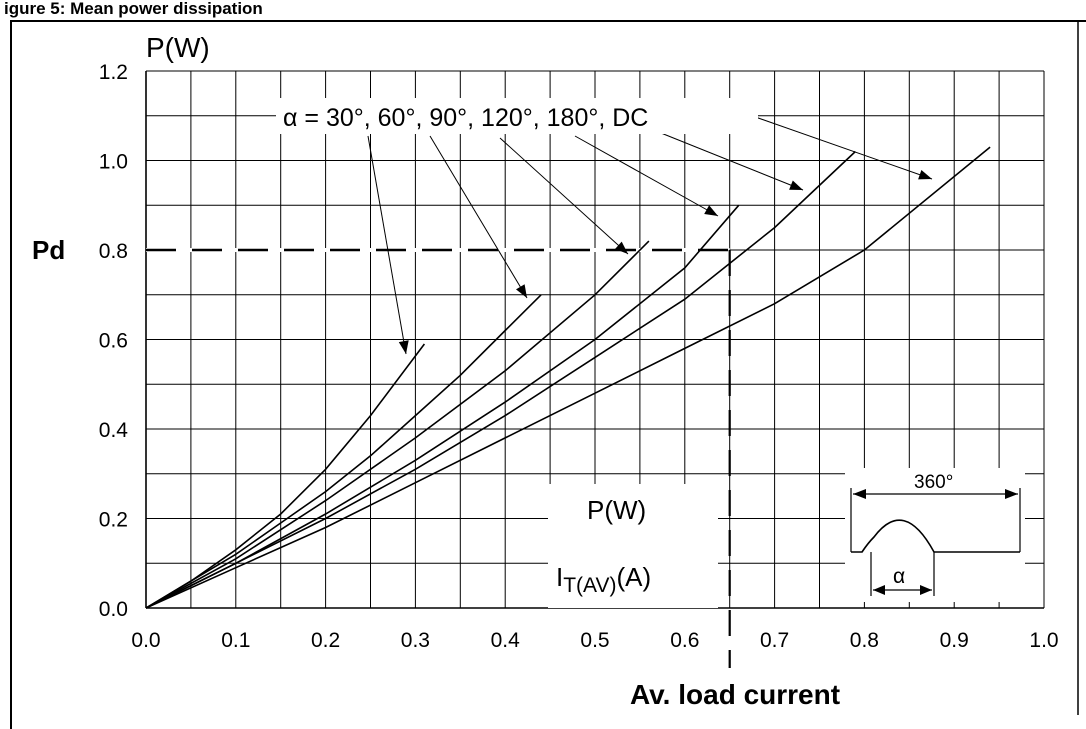 The image size is (1086, 729). What do you see at coordinates (145, 640) in the screenshot?
I see `x-tick-label: 0.0` at bounding box center [145, 640].